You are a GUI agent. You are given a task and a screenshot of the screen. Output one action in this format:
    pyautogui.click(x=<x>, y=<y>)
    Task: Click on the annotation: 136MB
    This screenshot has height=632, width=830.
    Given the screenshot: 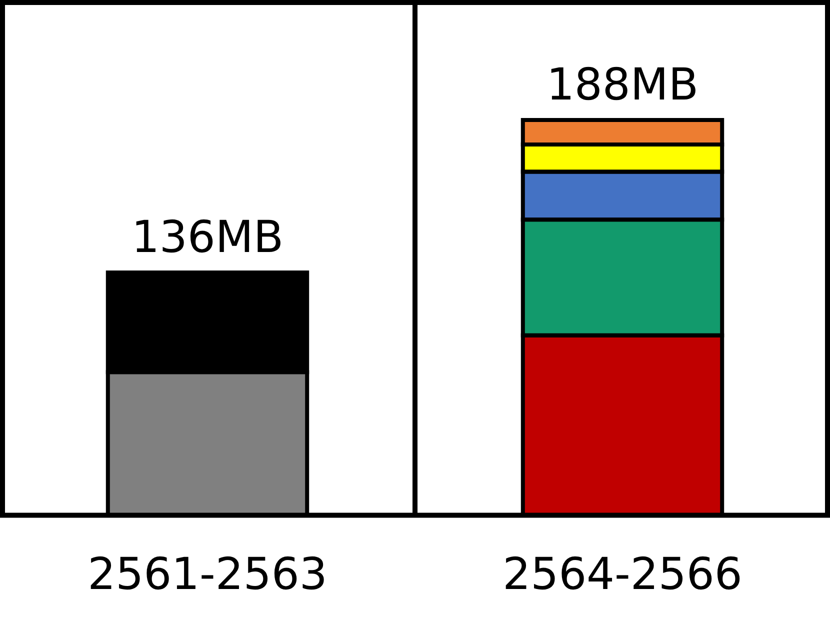 What is the action you would take?
    pyautogui.click(x=207, y=237)
    